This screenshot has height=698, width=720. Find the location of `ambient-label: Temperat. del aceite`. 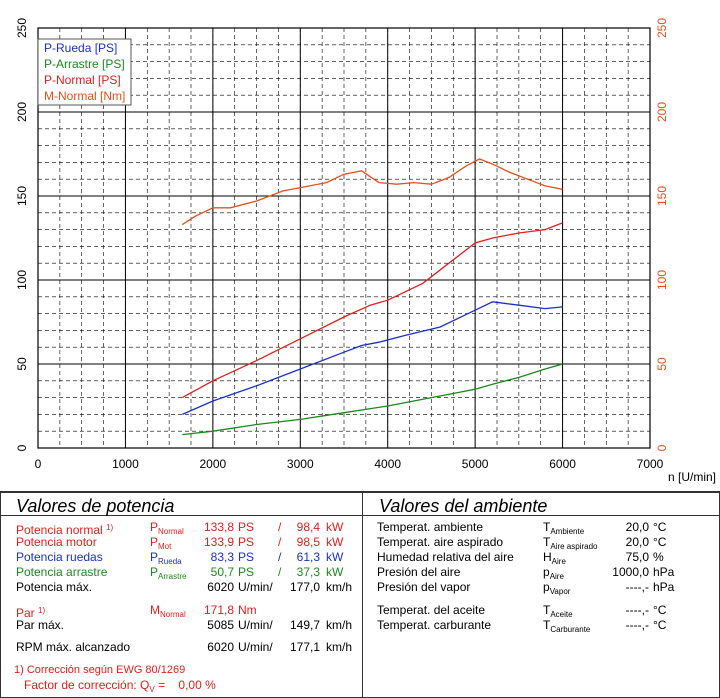

ambient-label: Temperat. del aceite is located at coordinates (431, 610).